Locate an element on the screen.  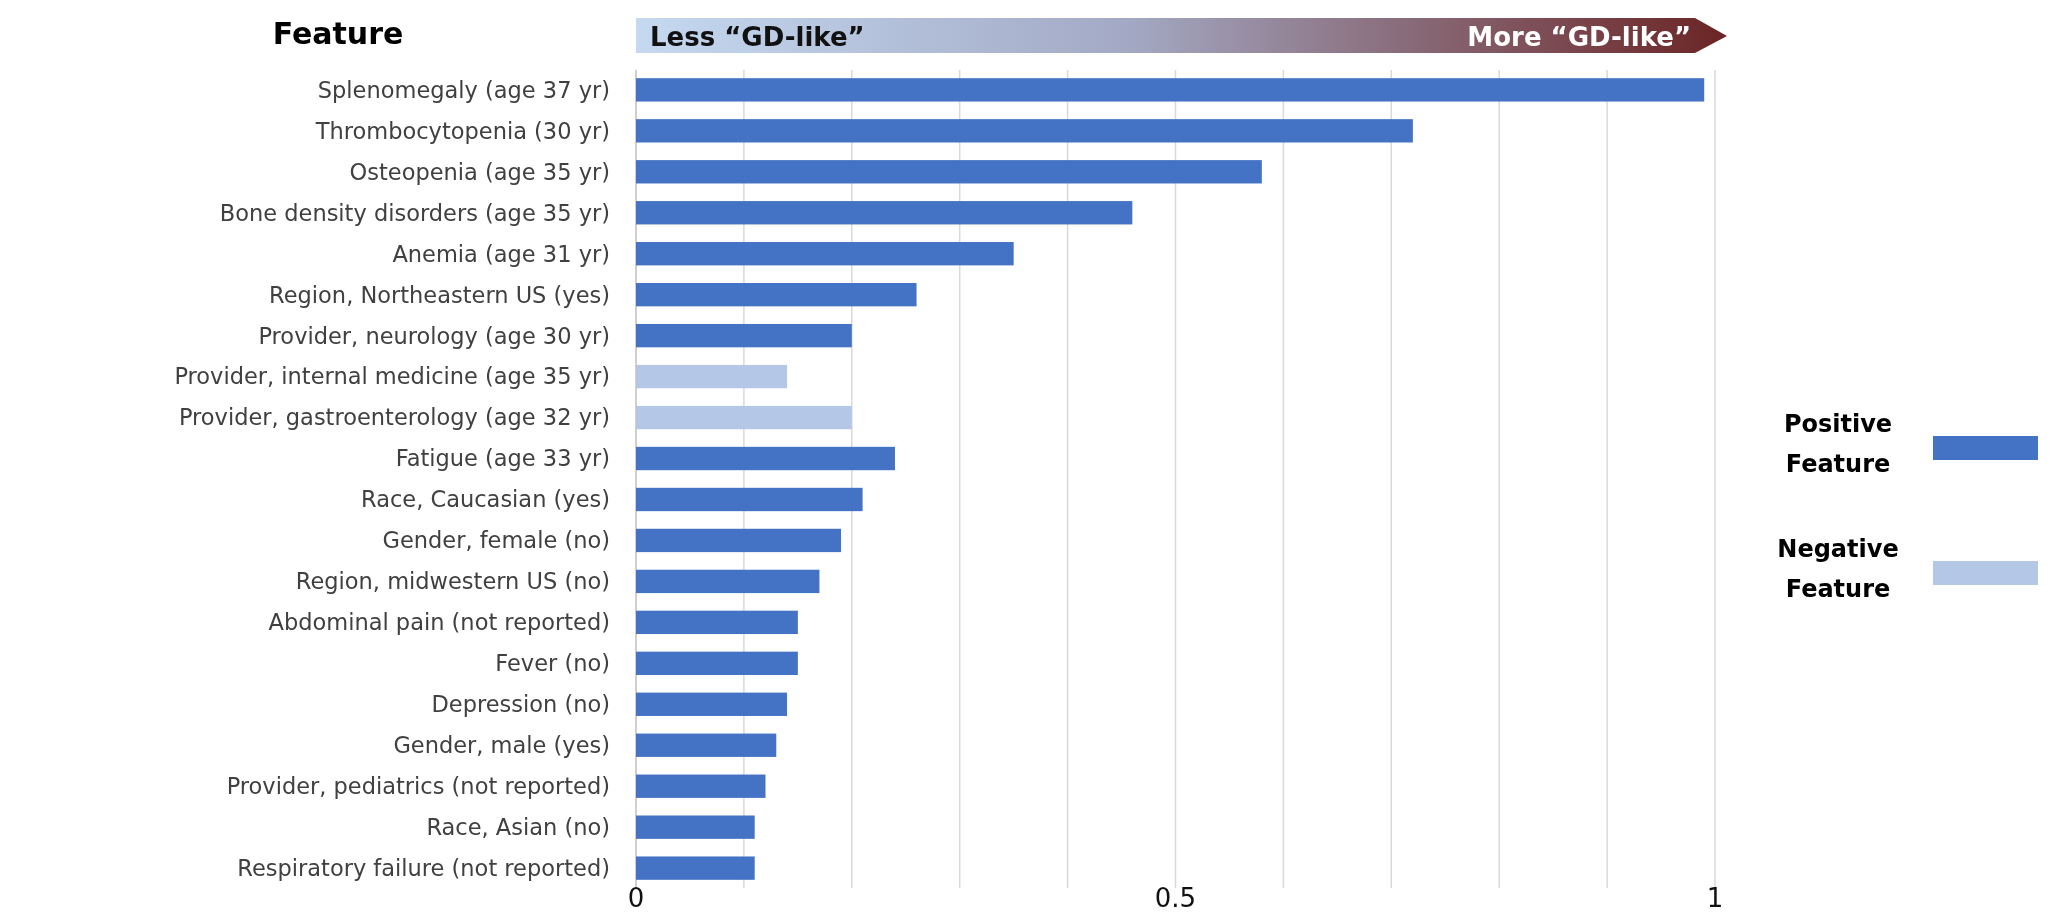
y-tick-label: Depression (no) is located at coordinates (520, 704).